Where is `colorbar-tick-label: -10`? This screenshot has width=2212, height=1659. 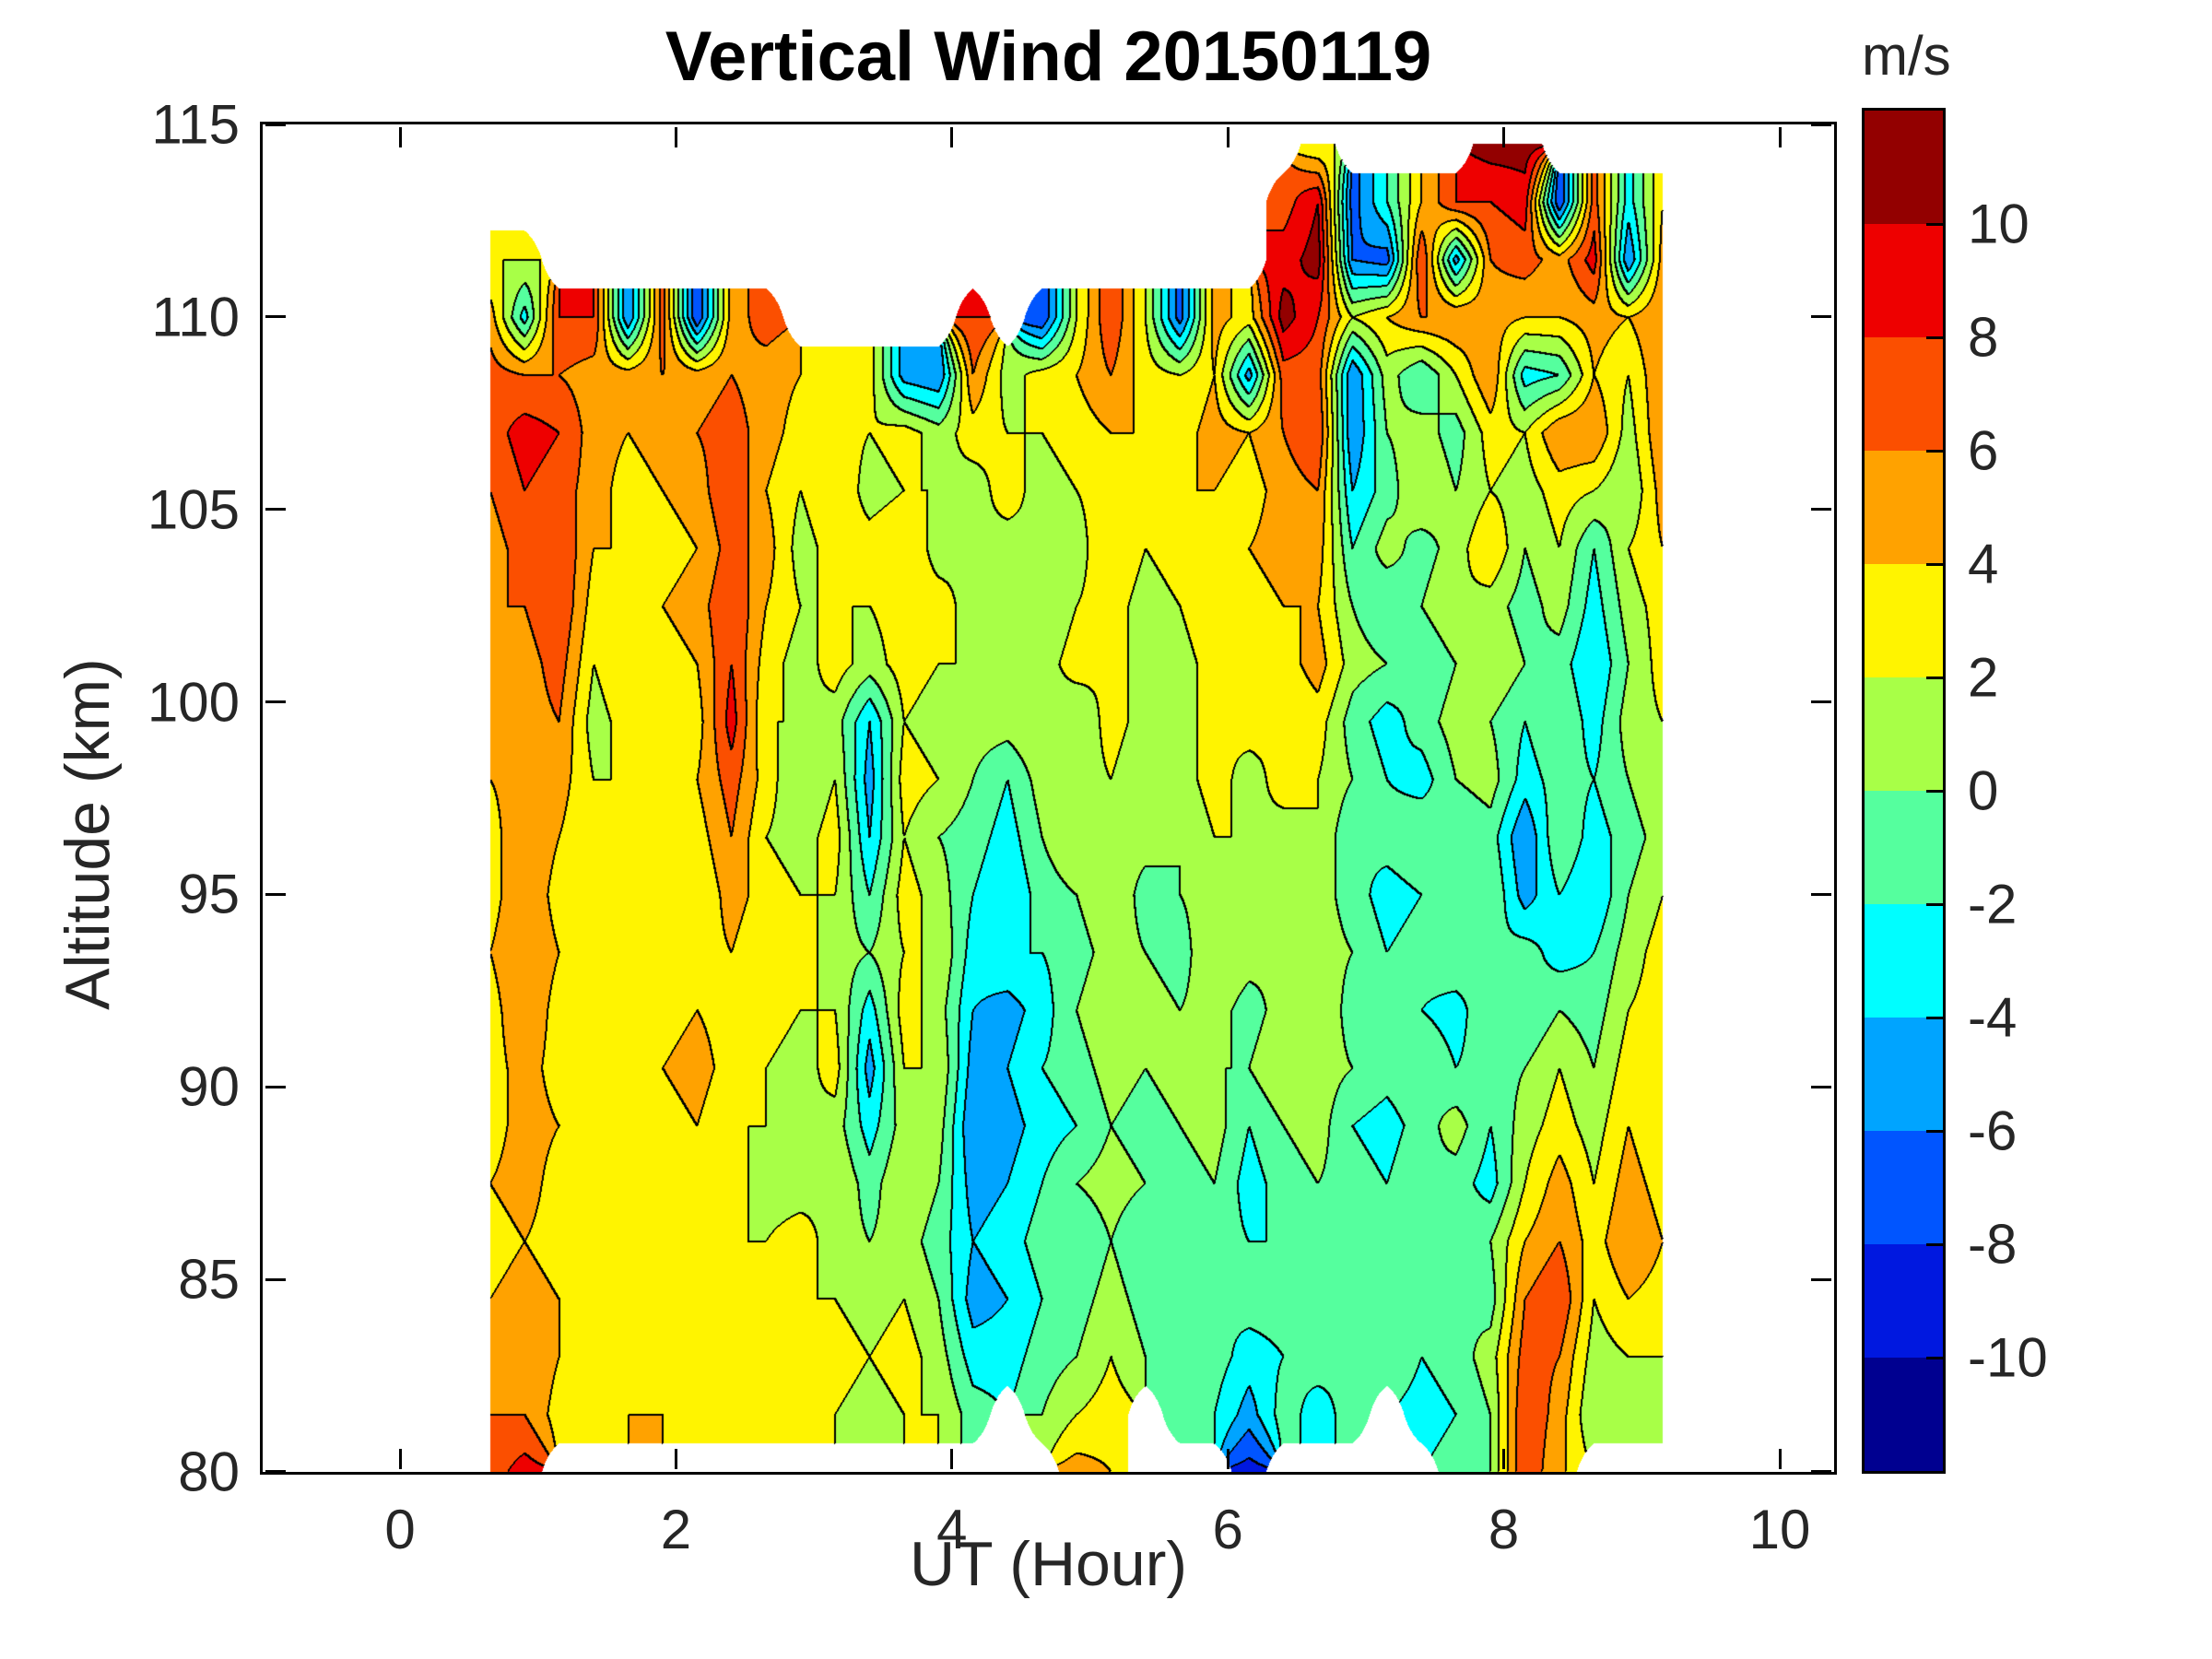
colorbar-tick-label: -10 is located at coordinates (2008, 1357).